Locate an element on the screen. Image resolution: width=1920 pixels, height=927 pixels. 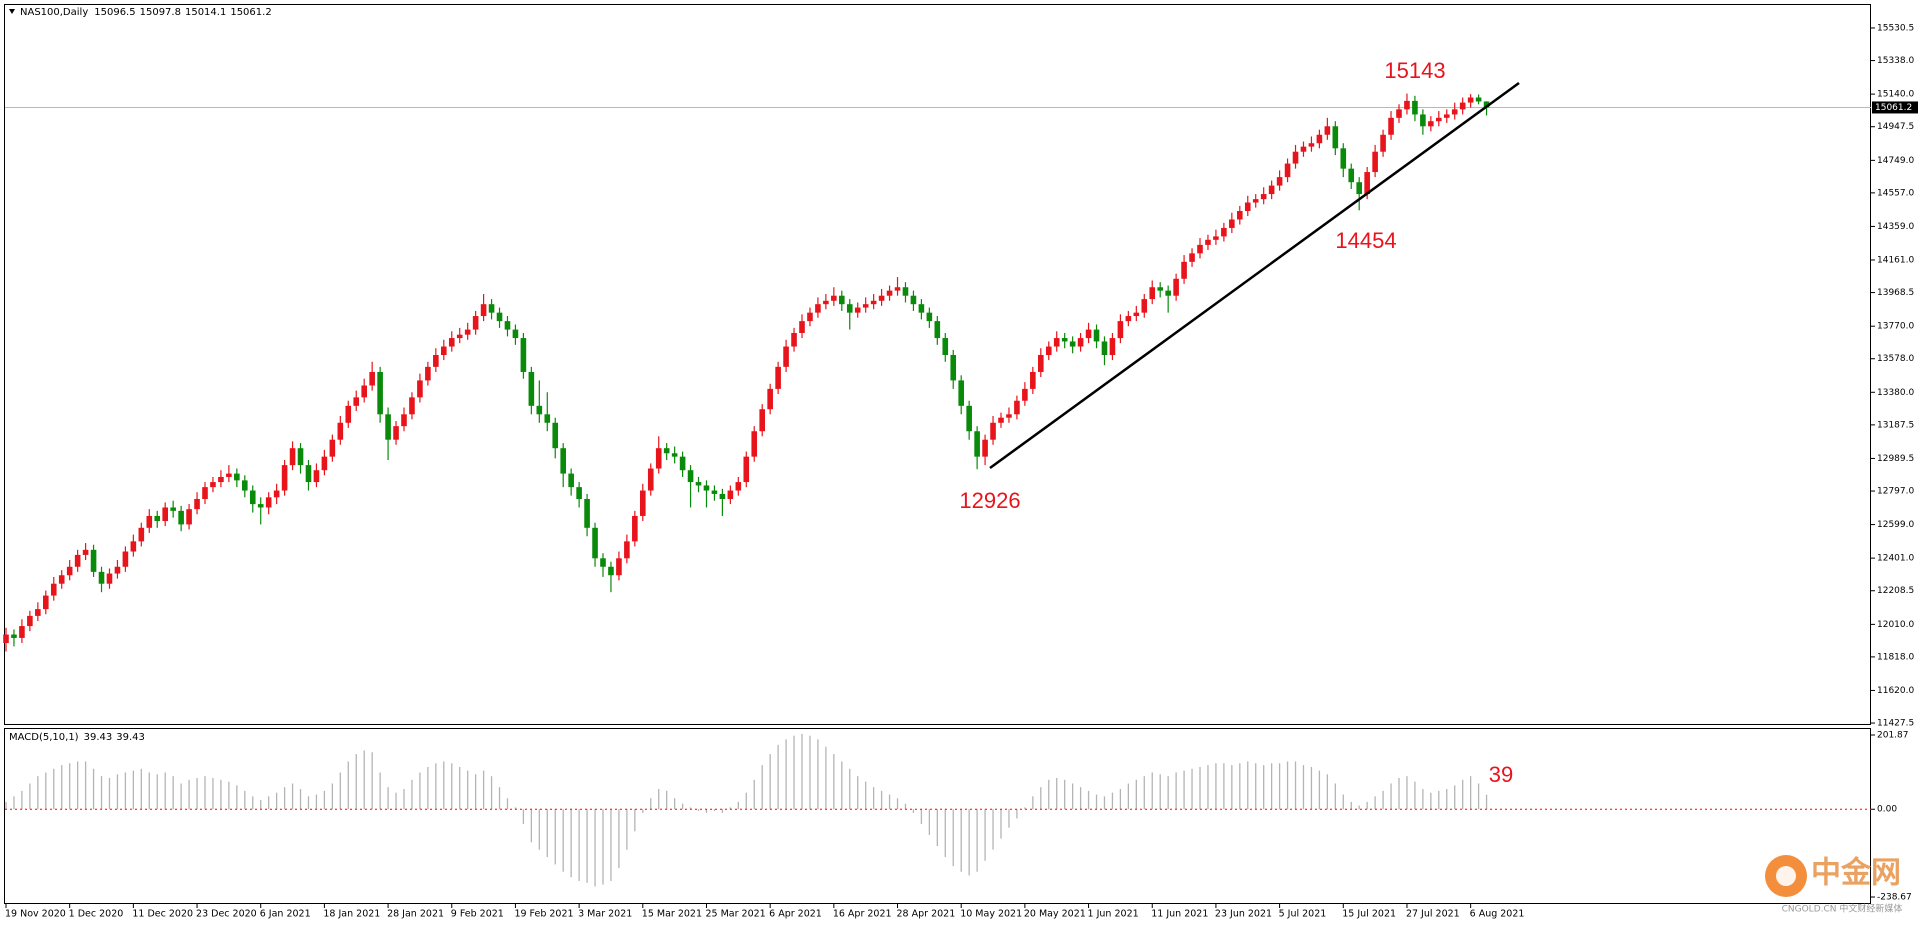
symbol: NAS100,Daily is located at coordinates (54, 12).